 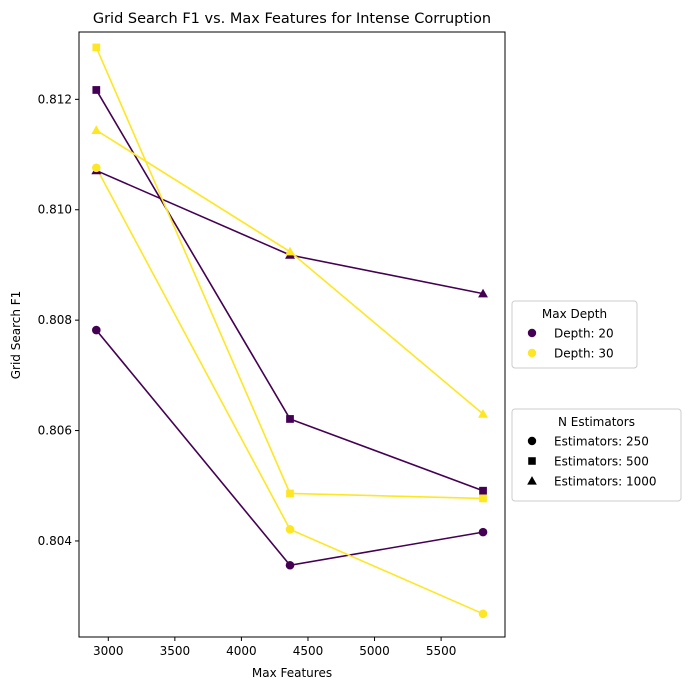 I want to click on x-tick-label: 5500, so click(x=441, y=651).